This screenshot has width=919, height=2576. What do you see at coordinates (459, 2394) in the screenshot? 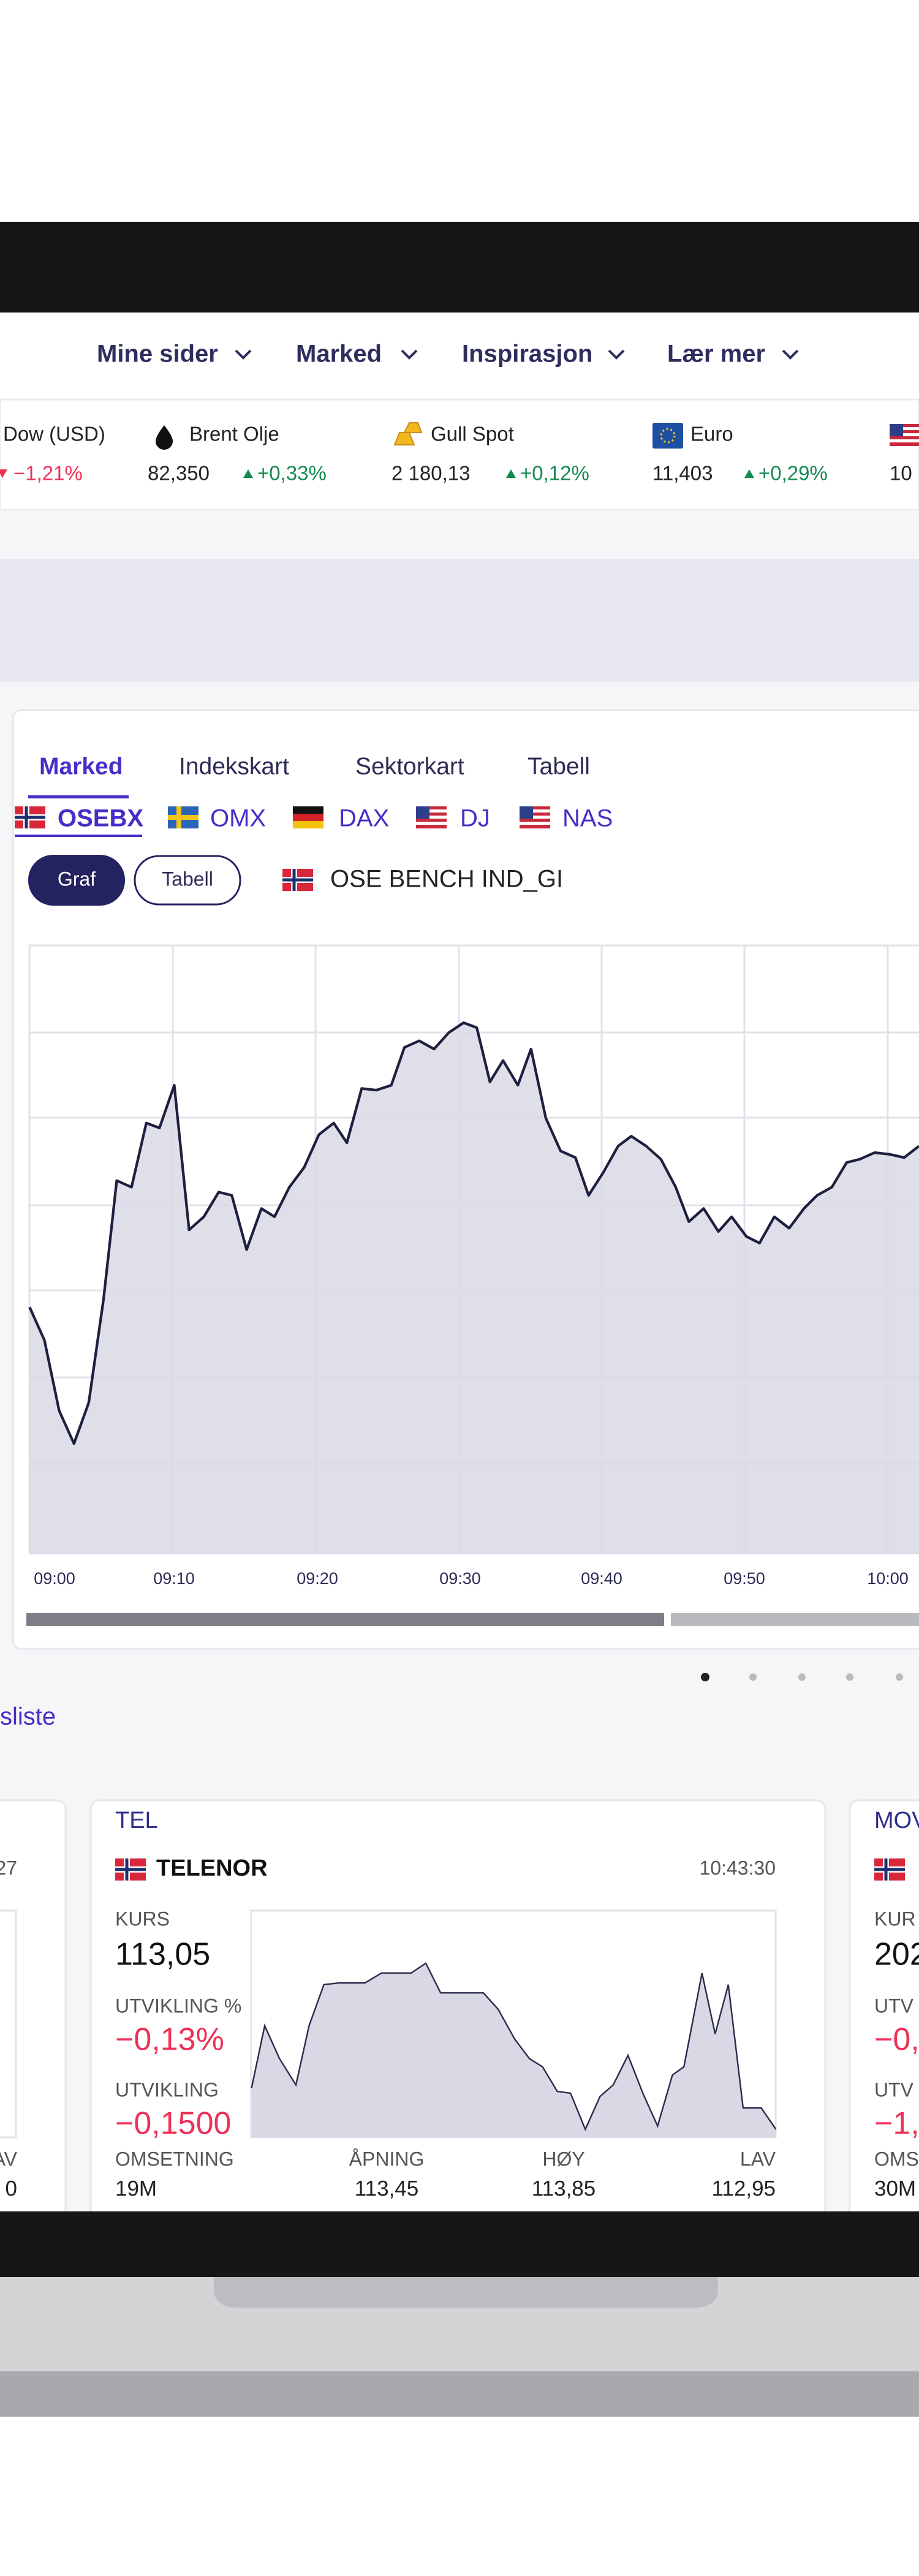
I see `laptop-base-edge` at bounding box center [459, 2394].